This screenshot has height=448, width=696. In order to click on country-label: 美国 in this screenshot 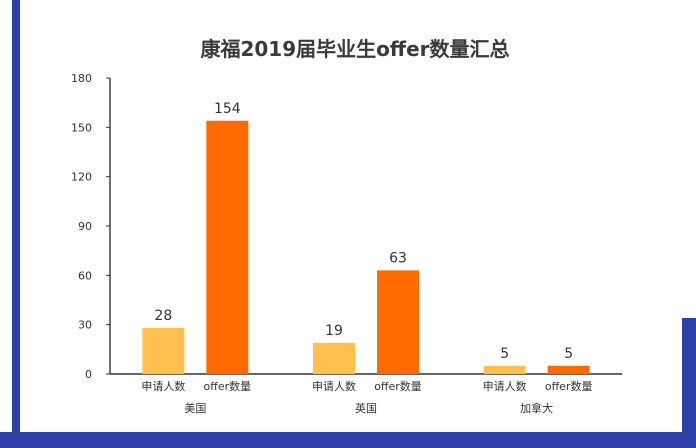, I will do `click(195, 408)`.